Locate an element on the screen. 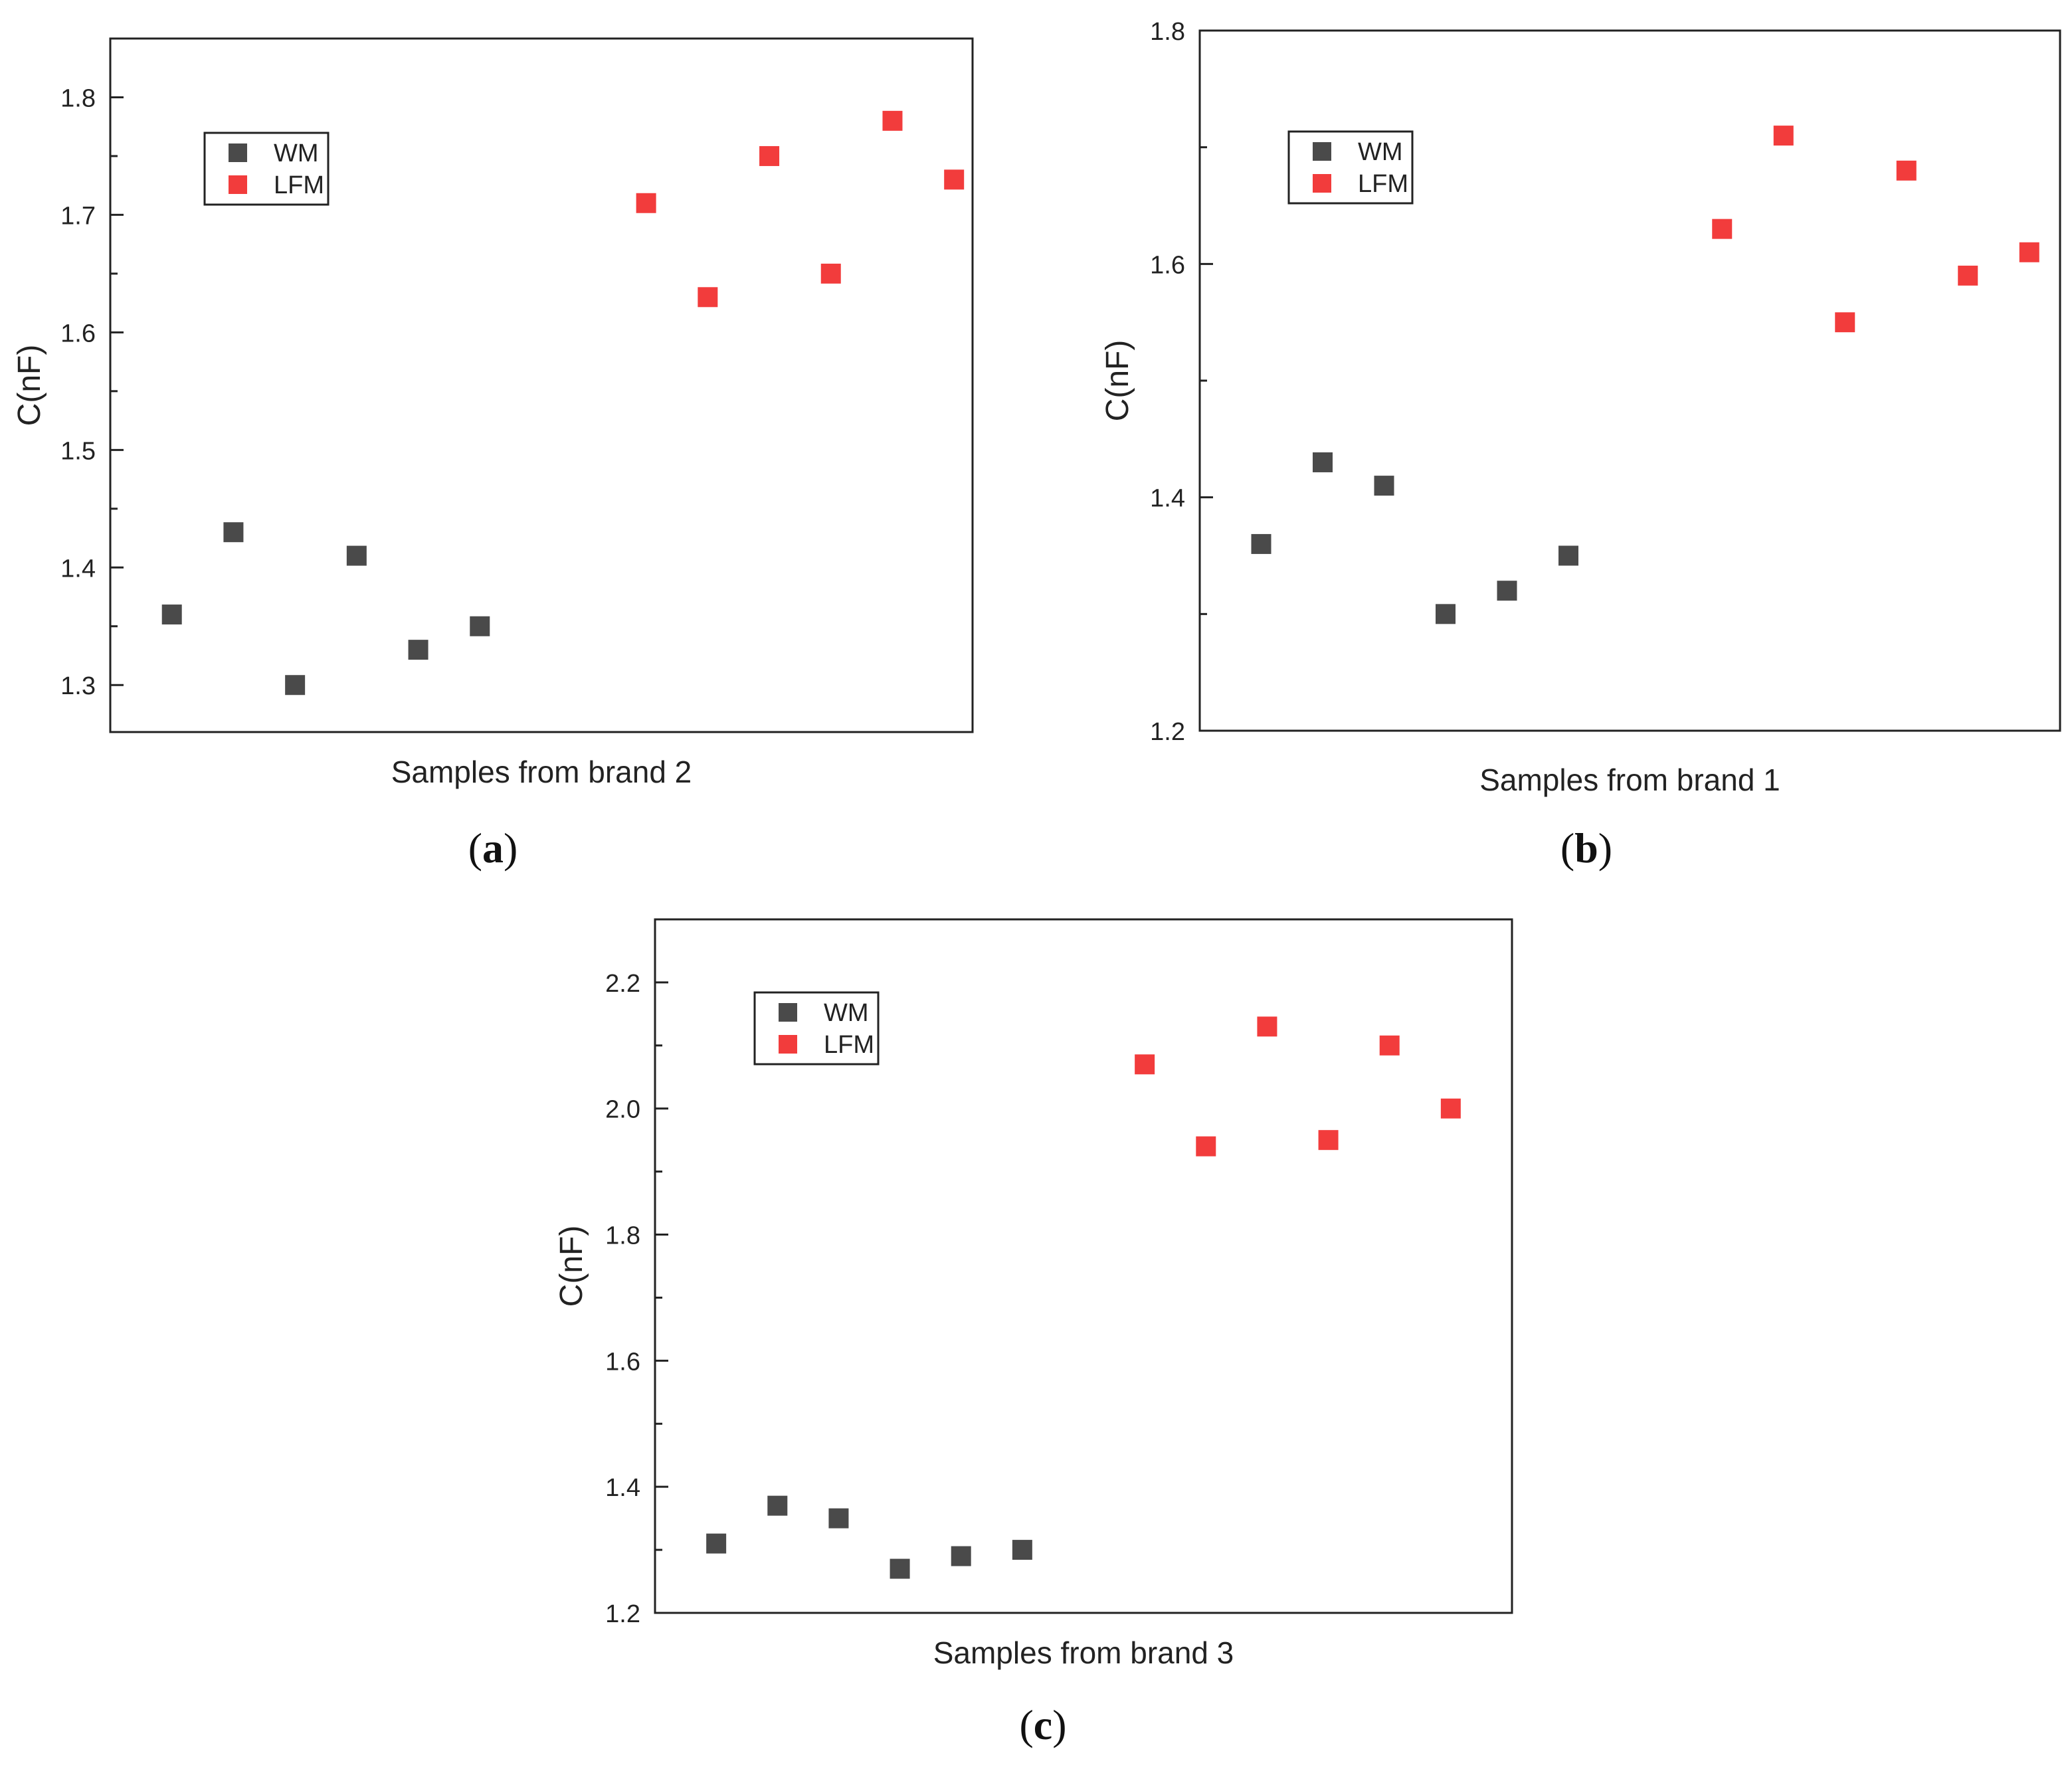  x-axis-label: Samples from brand 1 is located at coordinates (1629, 780).